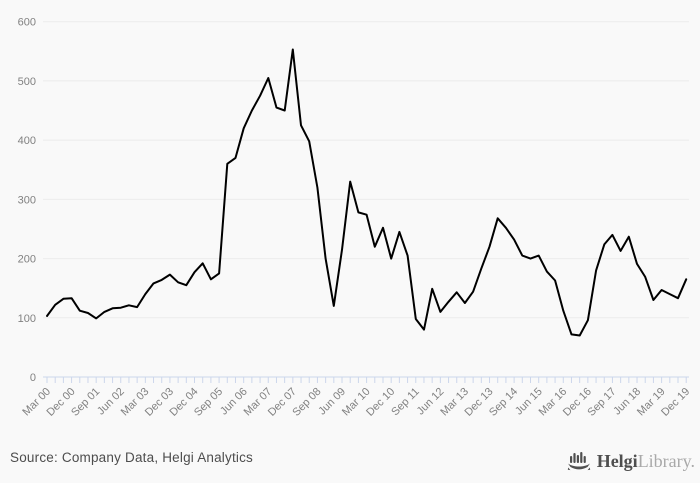 The height and width of the screenshot is (483, 700). What do you see at coordinates (27, 23) in the screenshot?
I see `y-axis-label: 600` at bounding box center [27, 23].